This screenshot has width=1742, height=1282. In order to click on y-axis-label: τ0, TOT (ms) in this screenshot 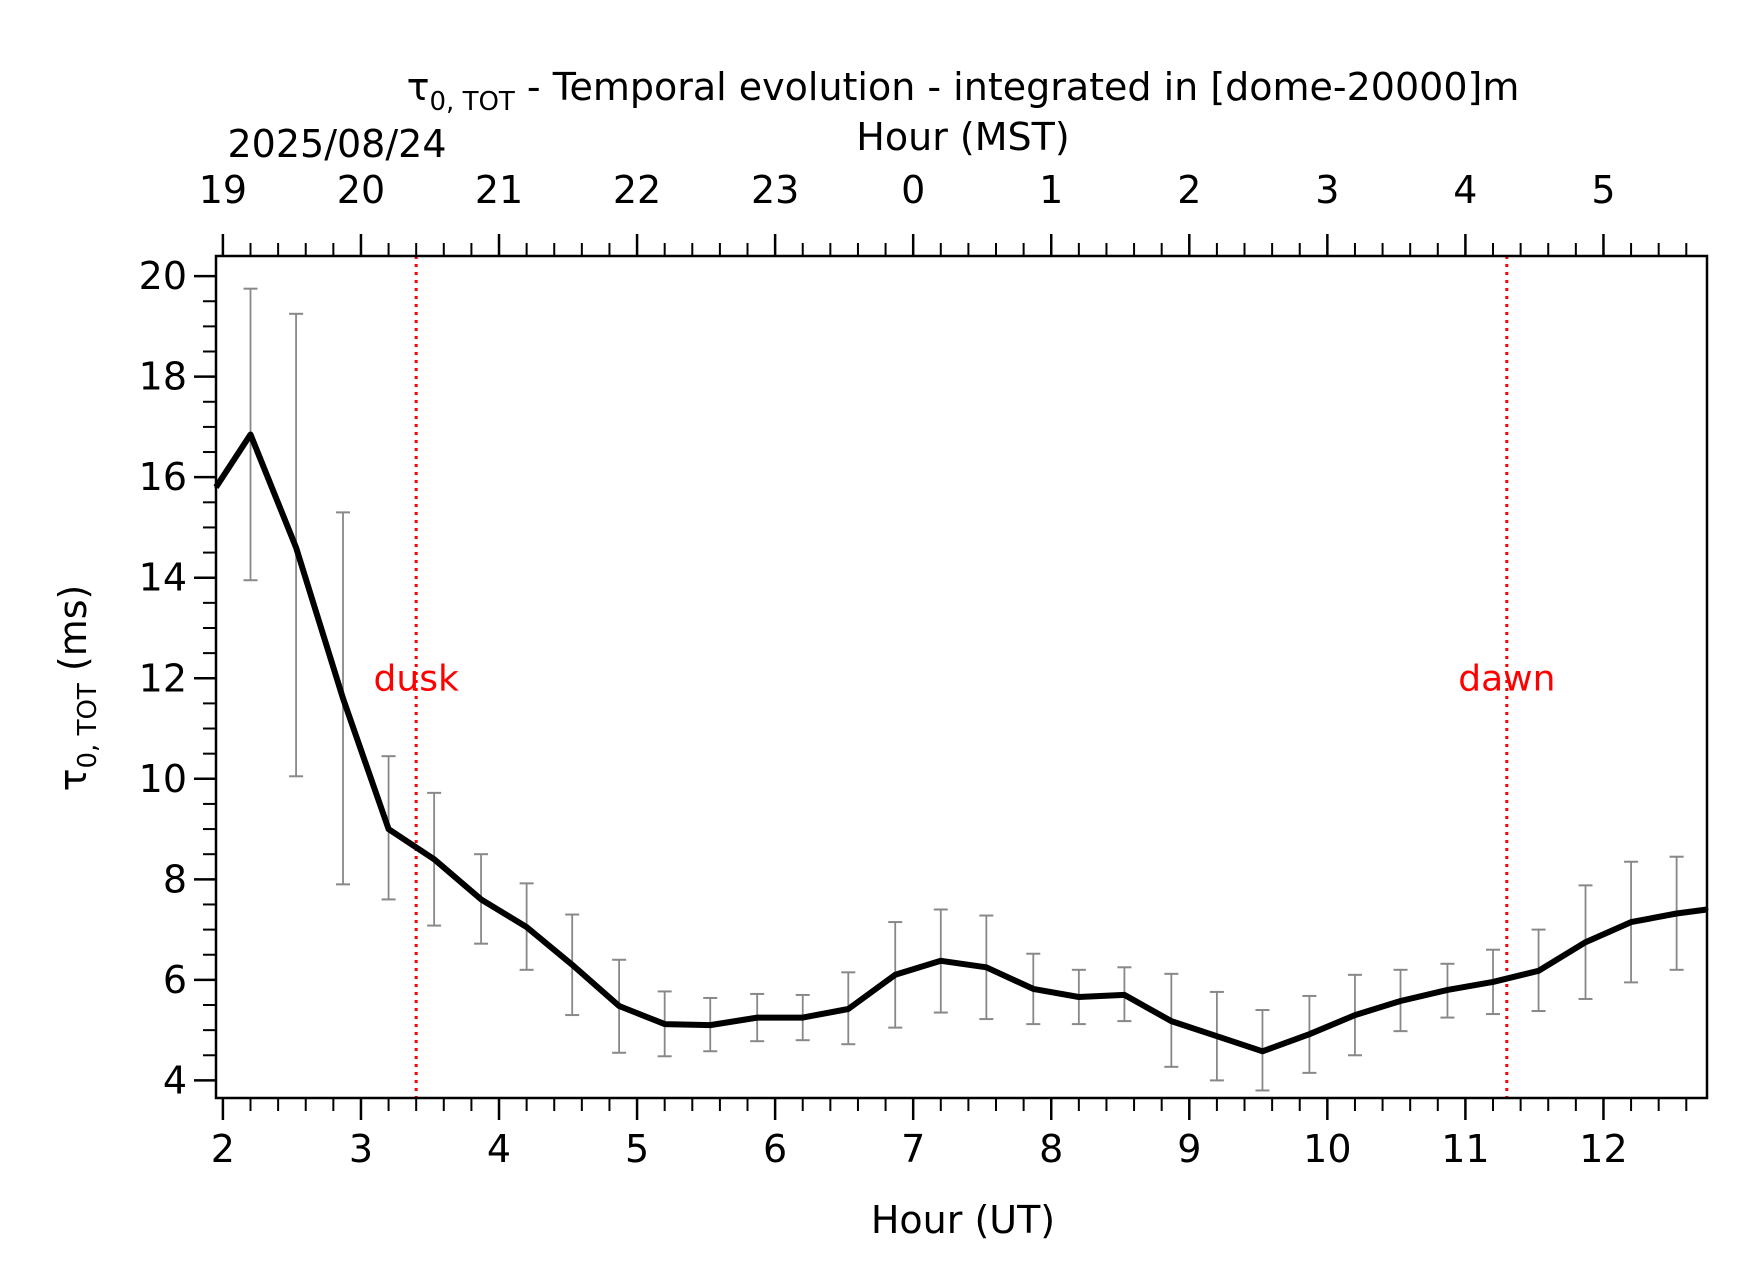, I will do `click(77, 688)`.